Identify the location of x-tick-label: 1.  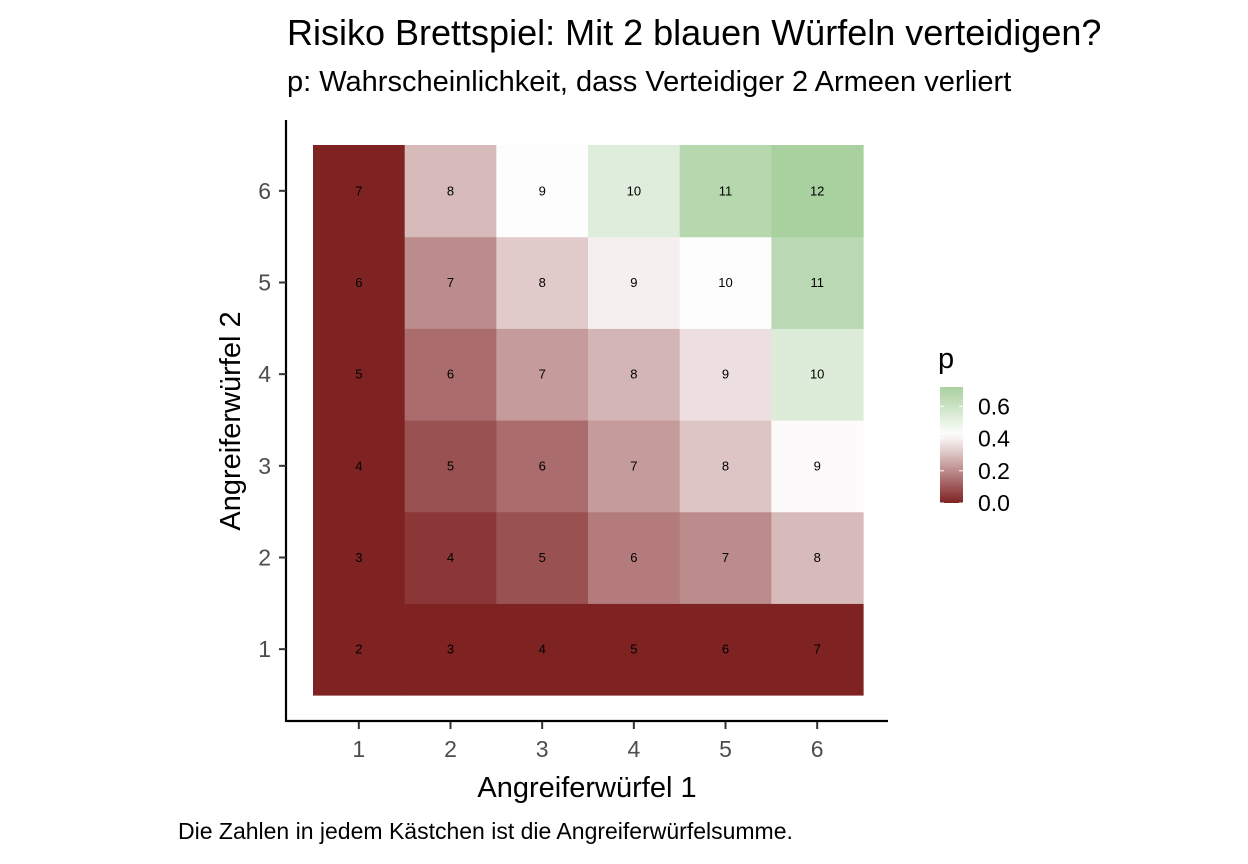
(358, 749).